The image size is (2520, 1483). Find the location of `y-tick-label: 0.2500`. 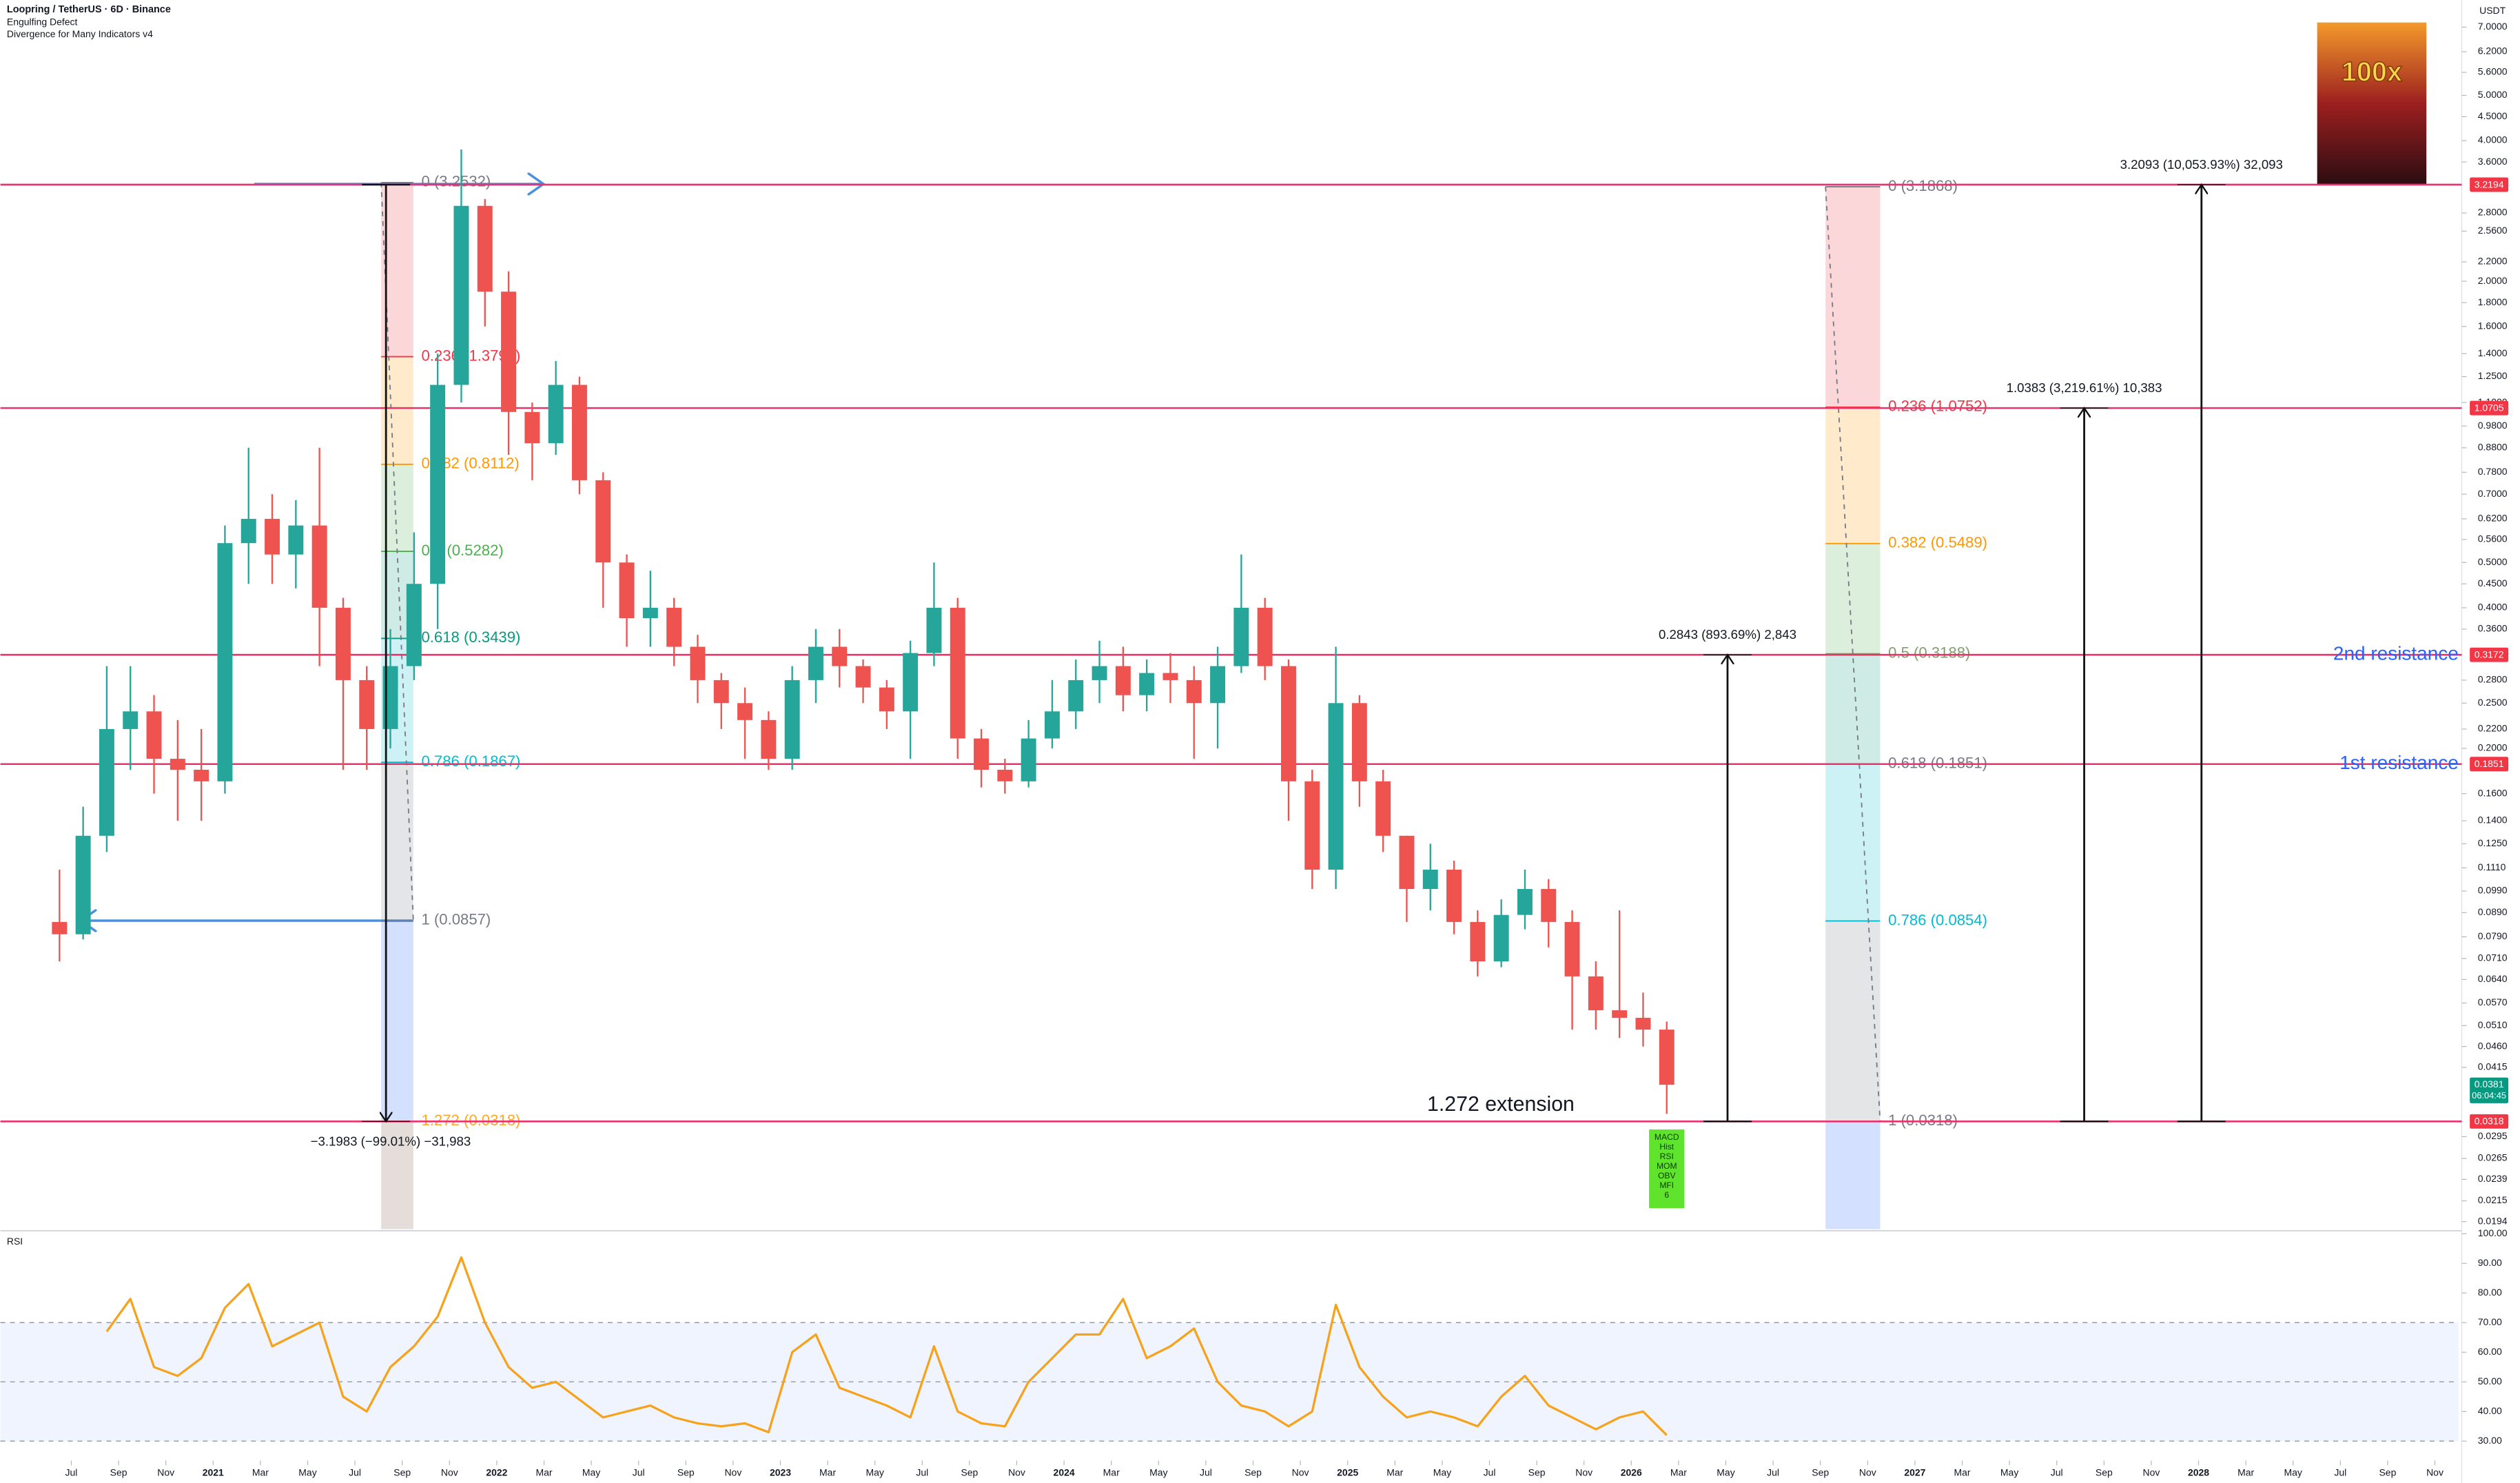

y-tick-label: 0.2500 is located at coordinates (2493, 702).